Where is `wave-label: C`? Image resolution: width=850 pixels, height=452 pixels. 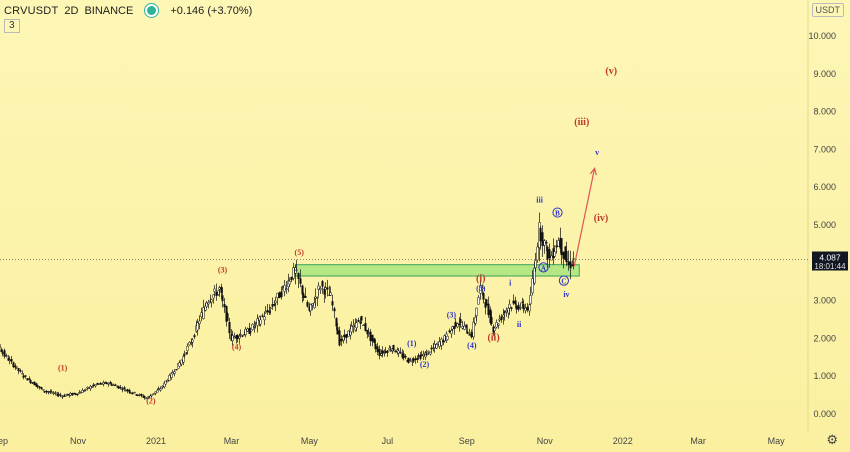
wave-label: C is located at coordinates (563, 282).